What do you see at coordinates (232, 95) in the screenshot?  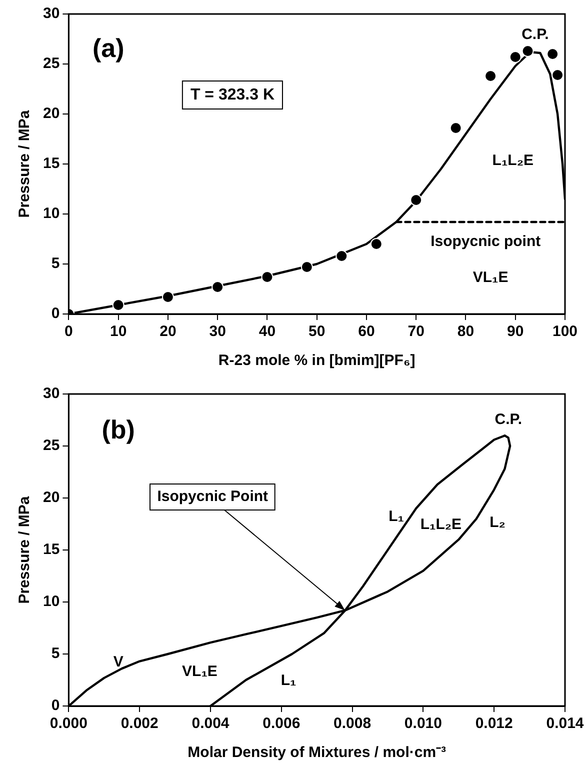 I see `annotation: T = 323.3 K` at bounding box center [232, 95].